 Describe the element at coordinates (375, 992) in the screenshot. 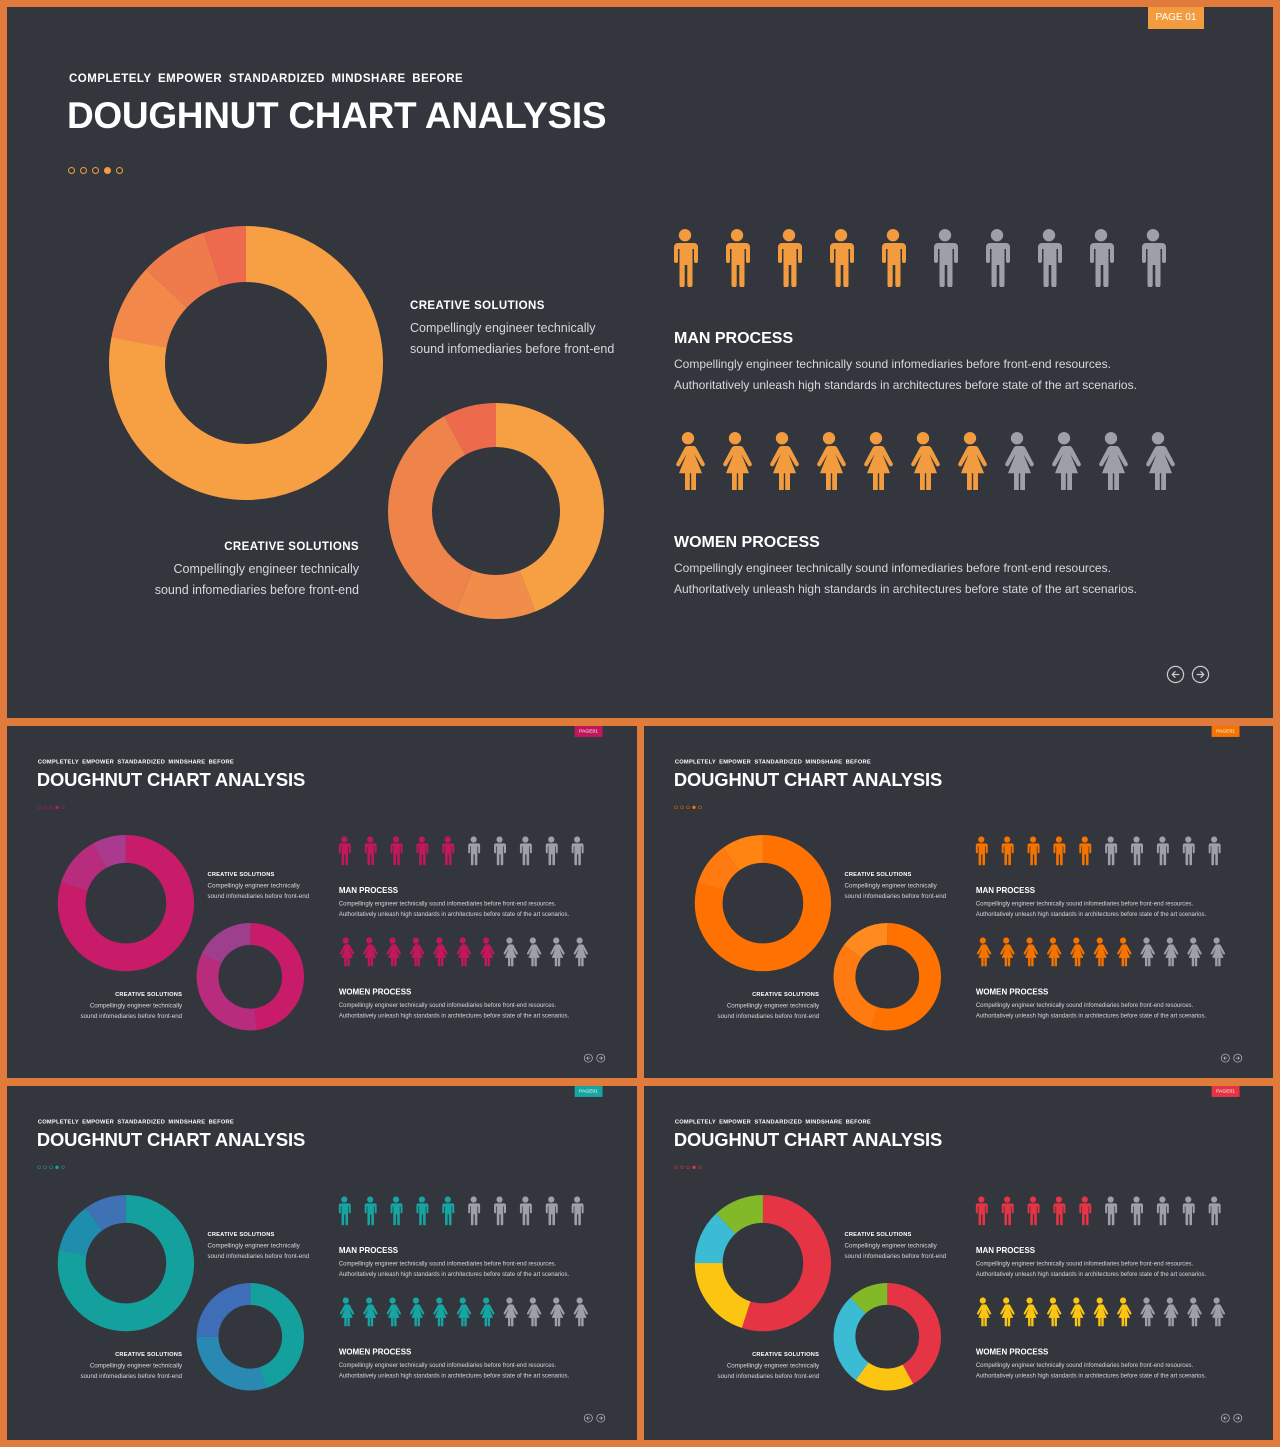

I see `women-process-heading: WOMEN PROCESS` at that location.